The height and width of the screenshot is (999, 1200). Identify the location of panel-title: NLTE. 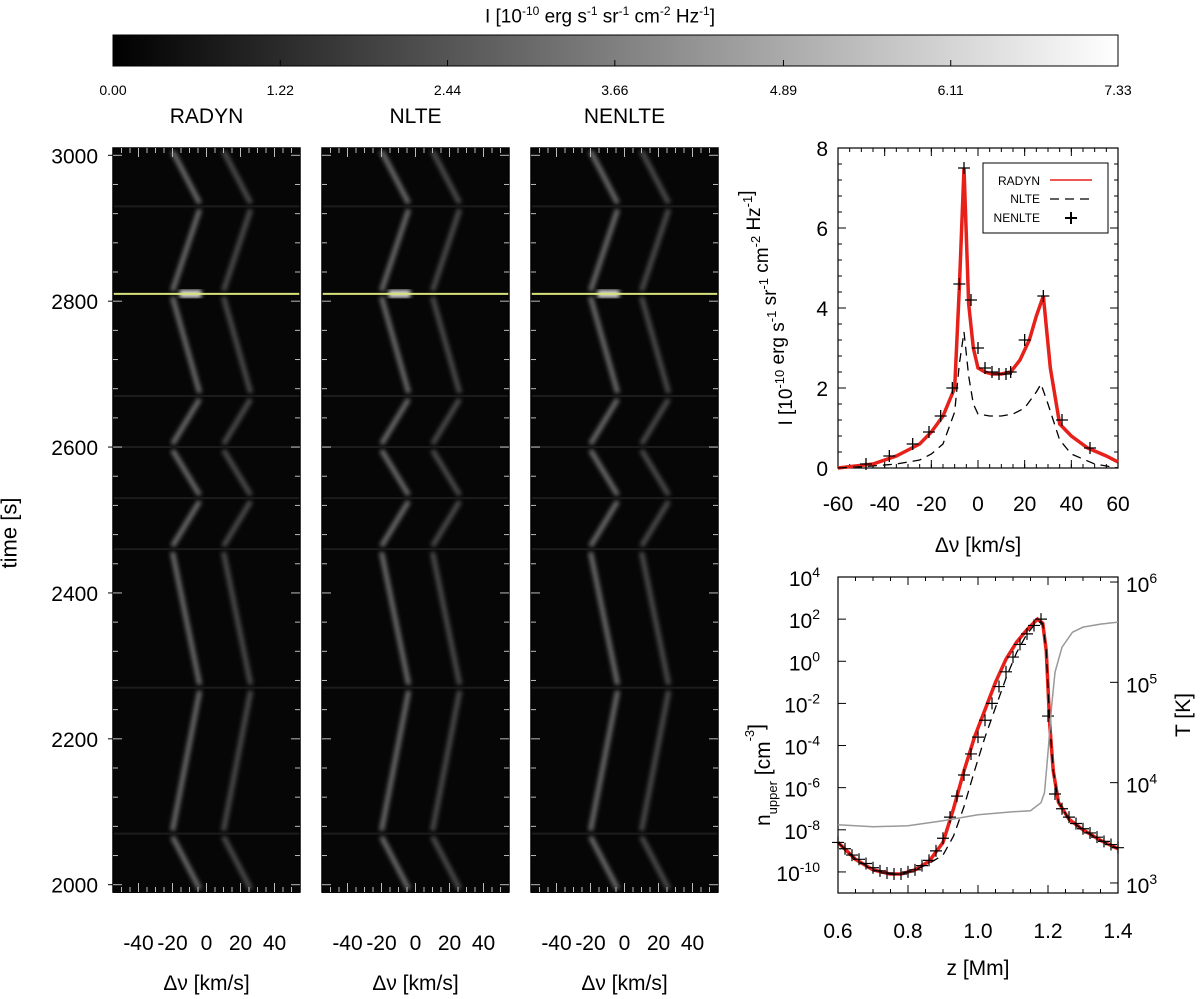
(415, 116).